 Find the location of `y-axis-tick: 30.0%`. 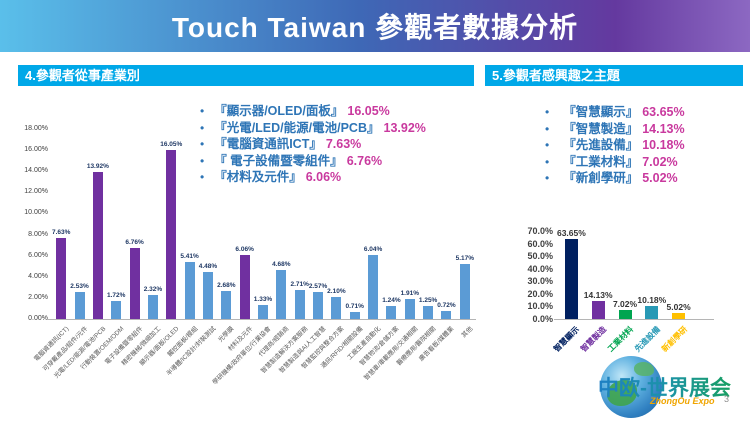

y-axis-tick: 30.0% is located at coordinates (540, 281).